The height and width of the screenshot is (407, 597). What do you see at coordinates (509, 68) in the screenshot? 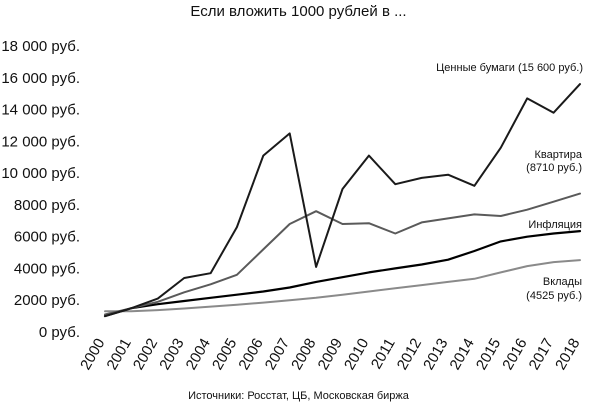
I see `annotation-securities: Ценные бумаги (15 600 руб.)` at bounding box center [509, 68].